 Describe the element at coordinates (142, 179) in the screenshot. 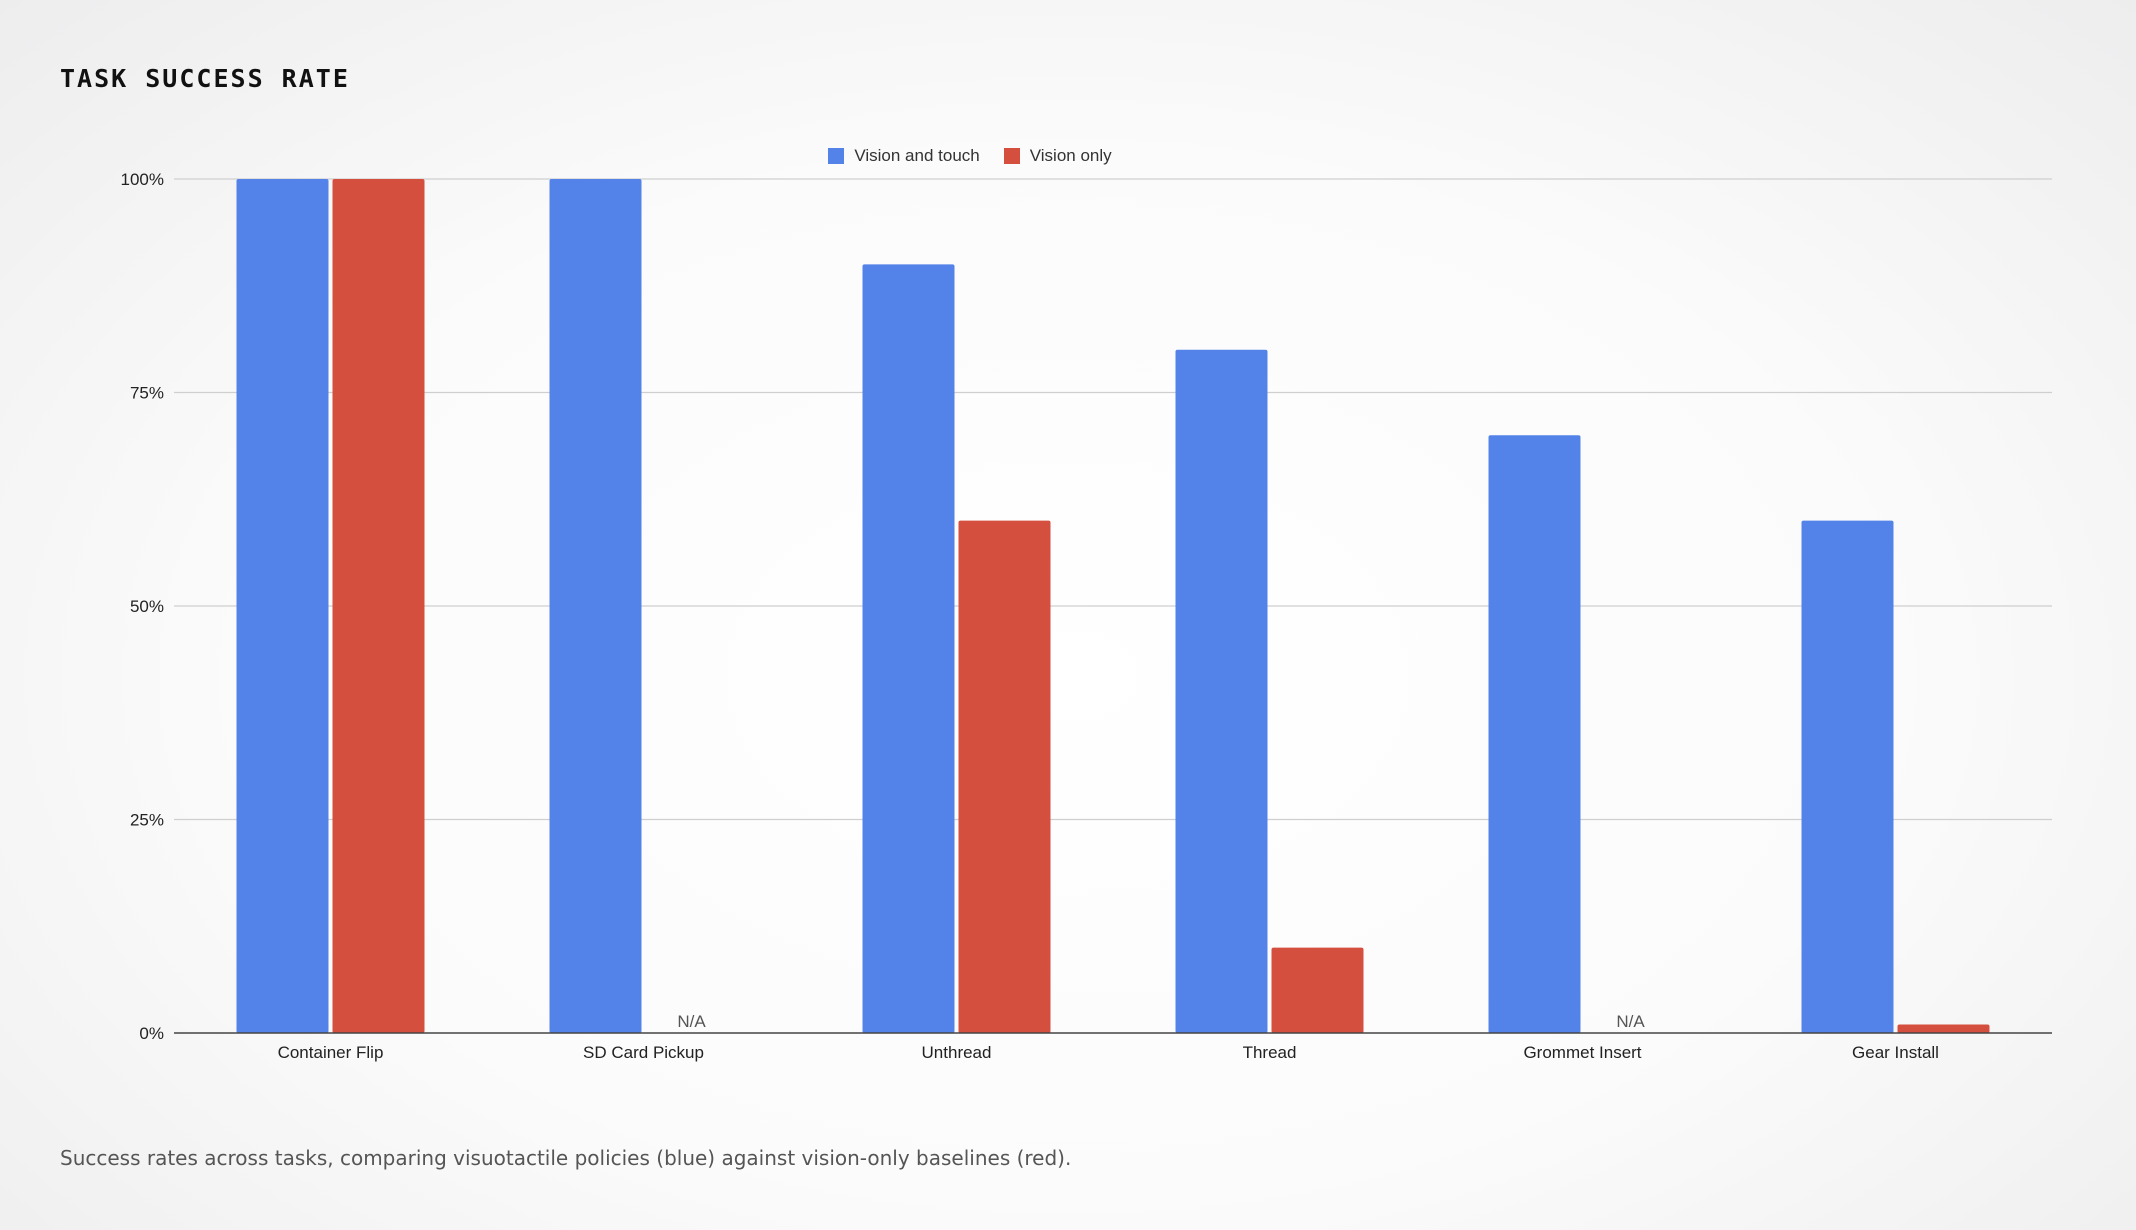

I see `y-tick-label-100: 100%` at that location.